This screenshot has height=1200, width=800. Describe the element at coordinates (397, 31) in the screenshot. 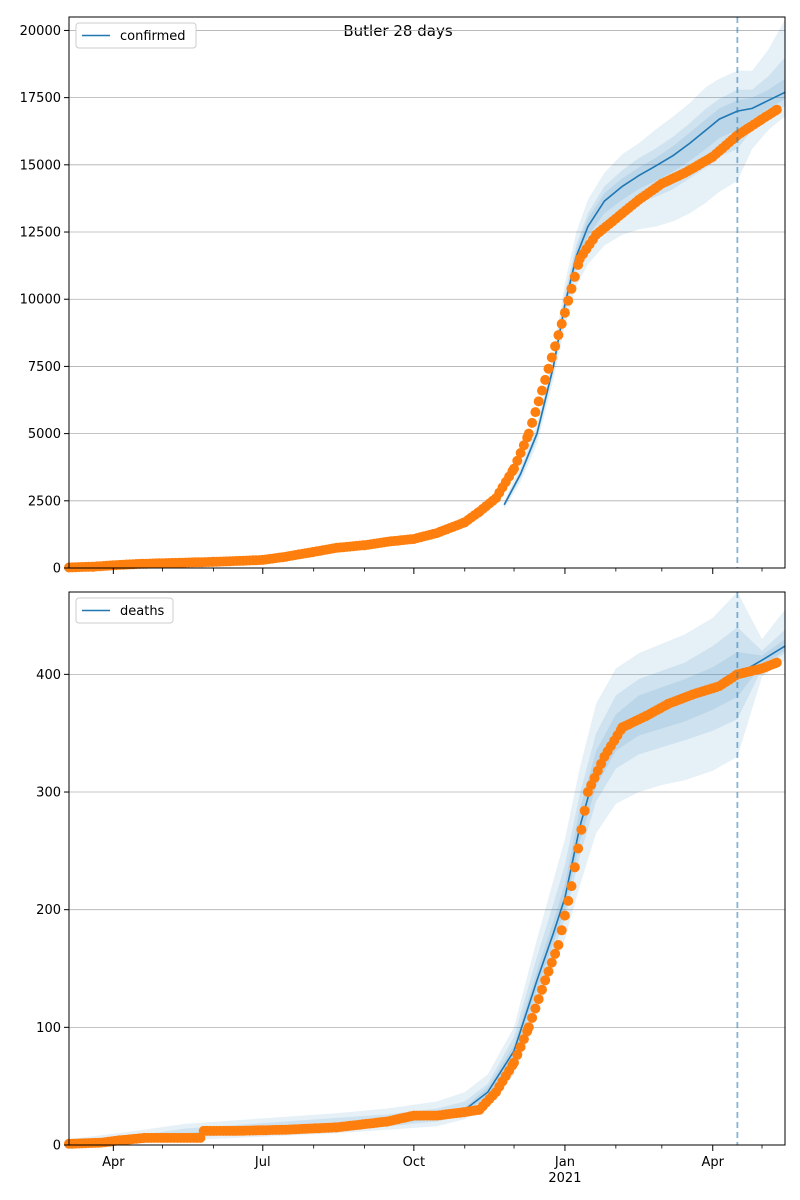

I see `figure-title: Butler 28 days` at that location.